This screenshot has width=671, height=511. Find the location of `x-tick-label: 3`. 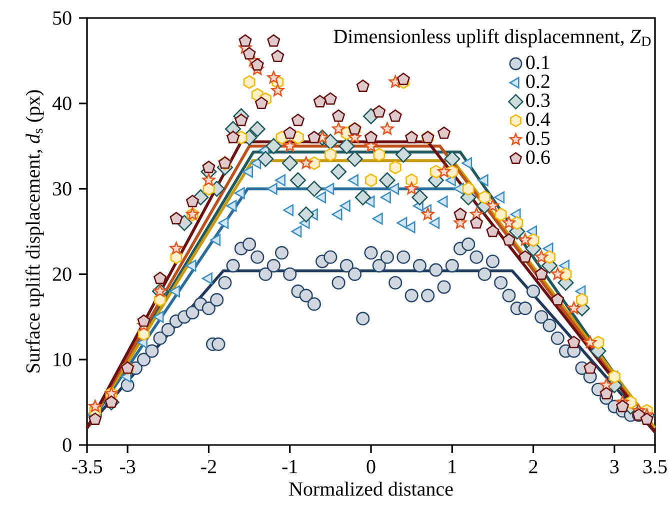

x-tick-label: 3 is located at coordinates (614, 467).